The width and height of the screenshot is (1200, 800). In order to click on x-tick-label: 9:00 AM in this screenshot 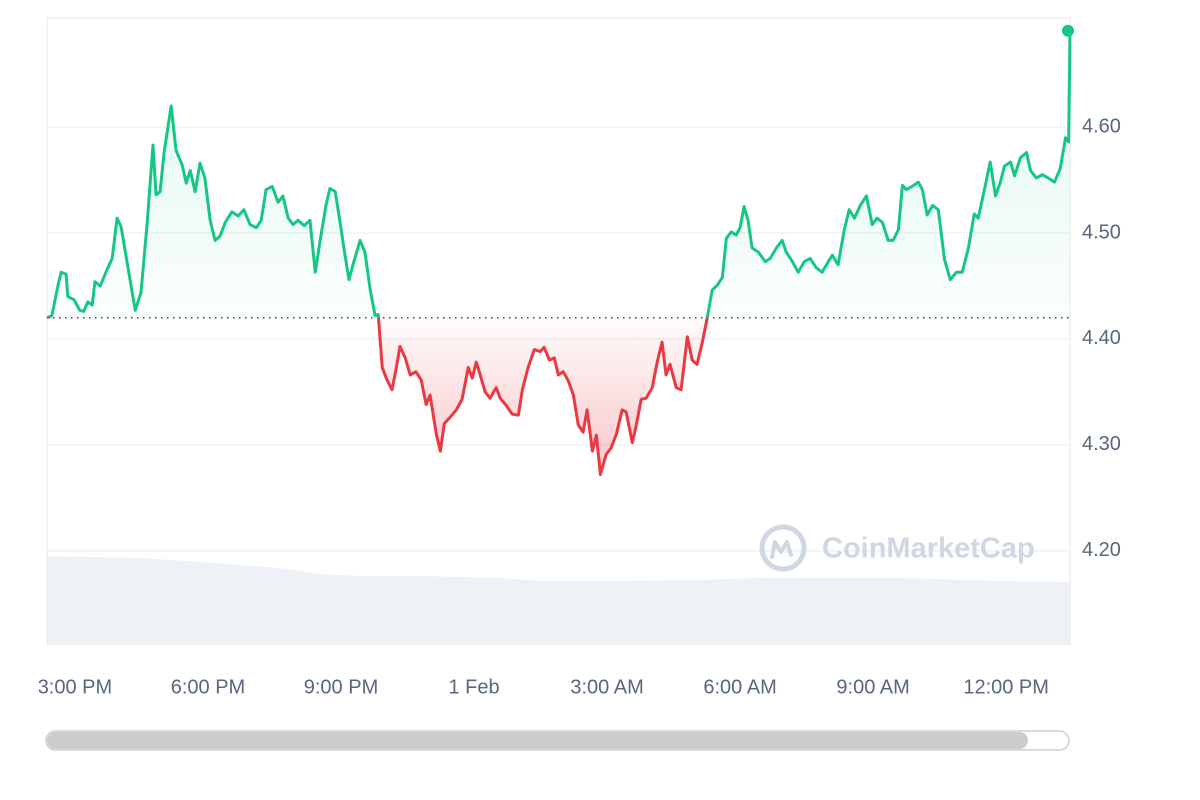, I will do `click(872, 687)`.